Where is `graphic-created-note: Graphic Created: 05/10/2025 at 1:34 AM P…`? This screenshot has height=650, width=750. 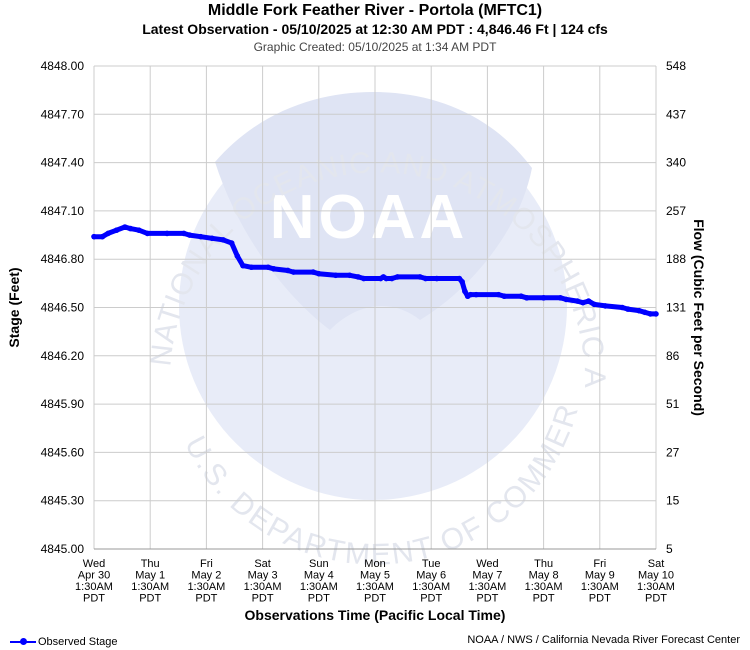 graphic-created-note: Graphic Created: 05/10/2025 at 1:34 AM P… is located at coordinates (375, 47).